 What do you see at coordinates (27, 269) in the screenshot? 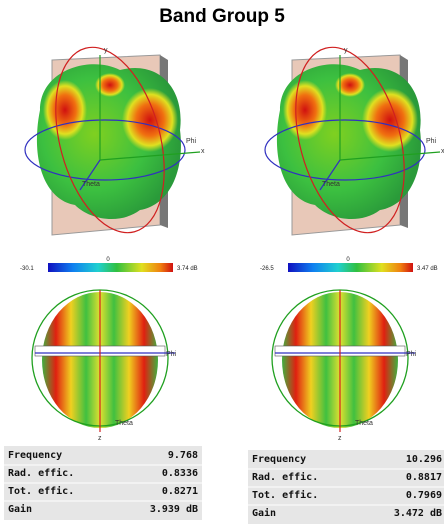
I see `colorbar-label: -30.1` at bounding box center [27, 269].